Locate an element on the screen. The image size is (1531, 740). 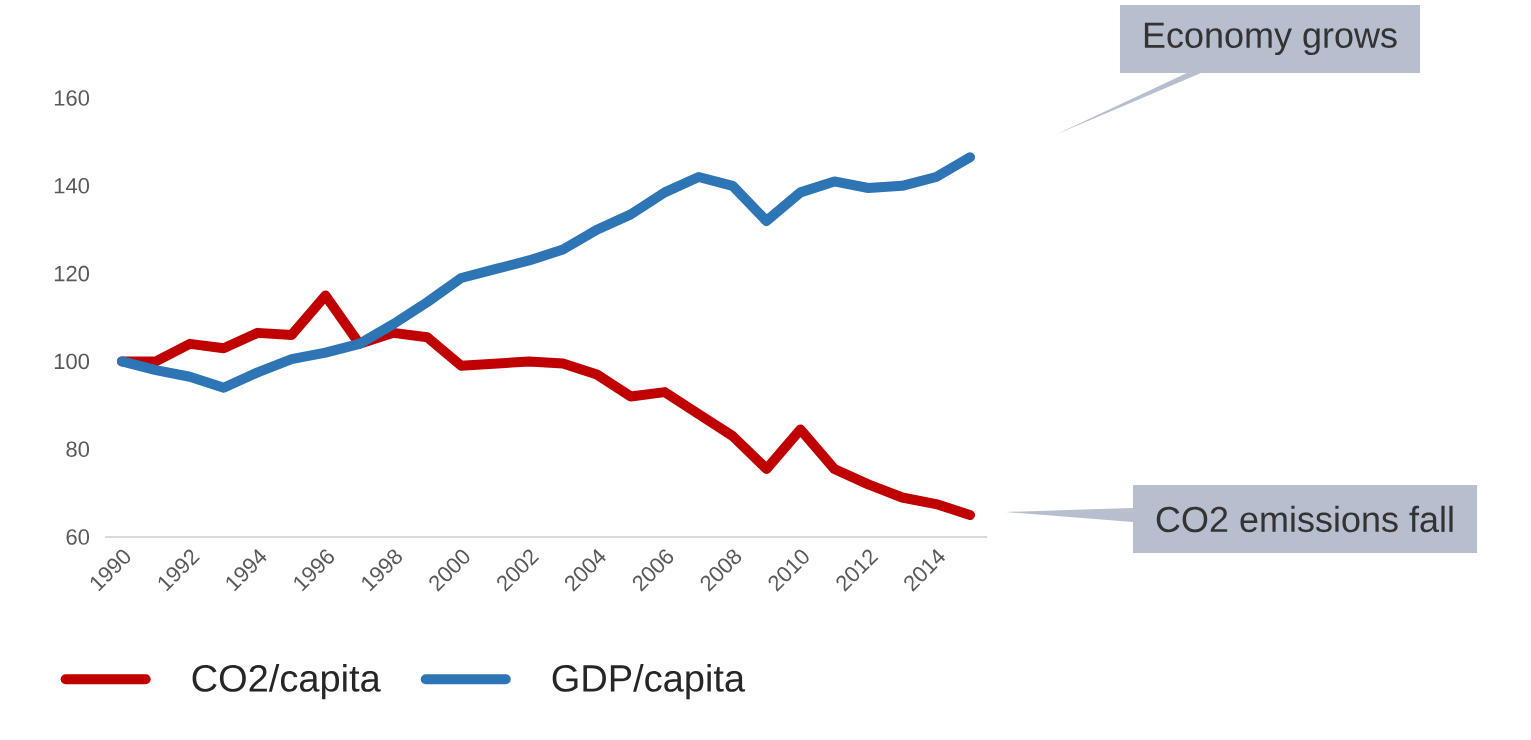
y-tick-label: 160 is located at coordinates (72, 98).